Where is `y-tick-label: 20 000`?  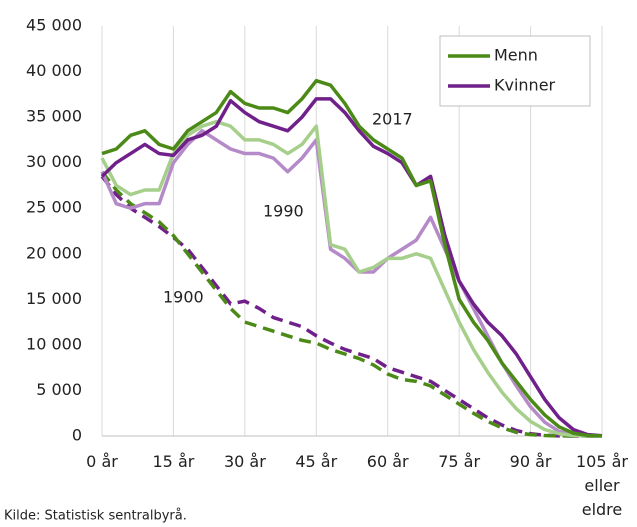 y-tick-label: 20 000 is located at coordinates (54, 252).